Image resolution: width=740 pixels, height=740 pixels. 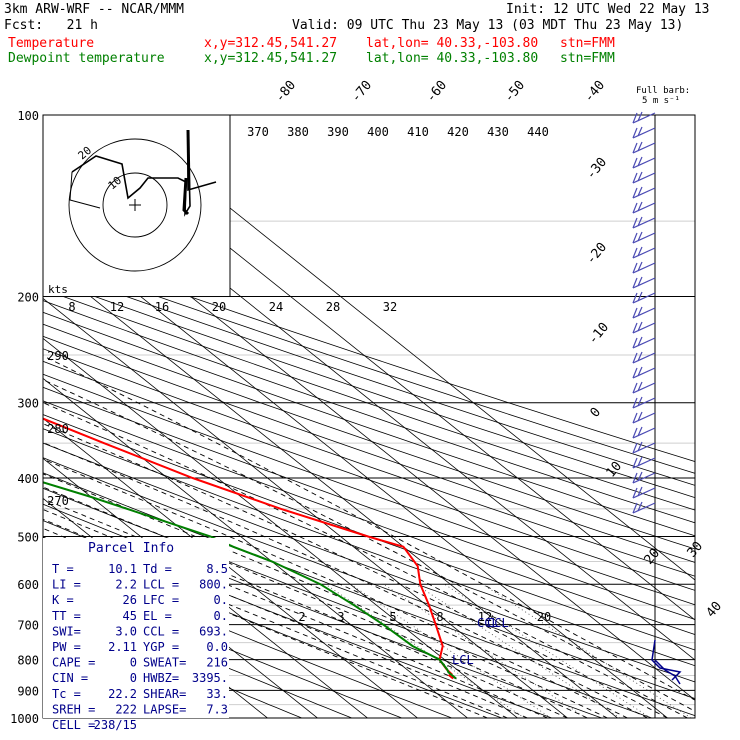 I want to click on barb-note-units: 5 m s⁻¹, so click(x=661, y=101).